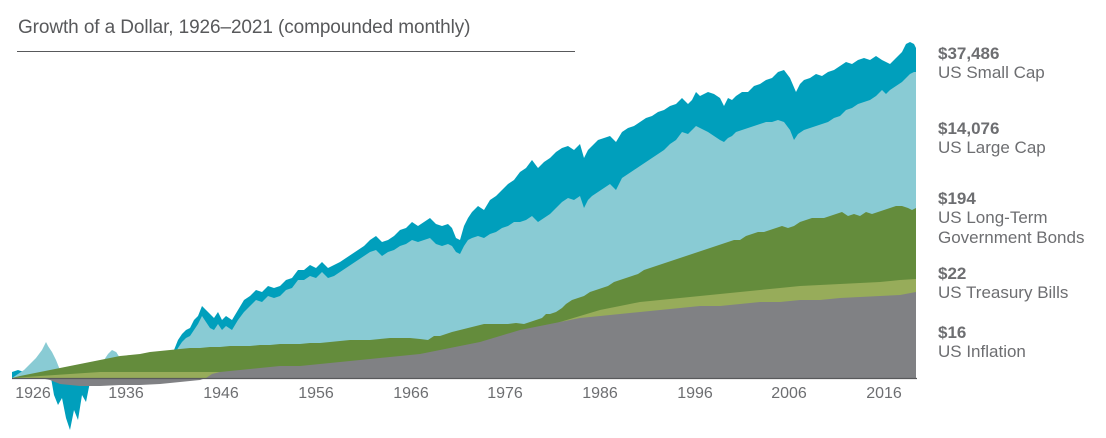  Describe the element at coordinates (695, 393) in the screenshot. I see `x-tick-1996: 1996` at that location.